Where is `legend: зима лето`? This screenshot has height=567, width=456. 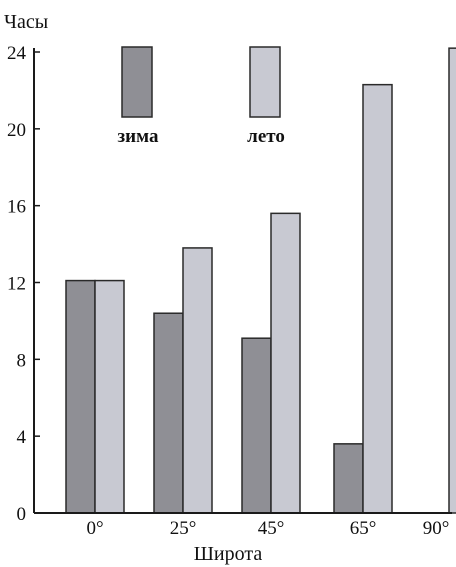
legend: зима лето is located at coordinates (201, 96).